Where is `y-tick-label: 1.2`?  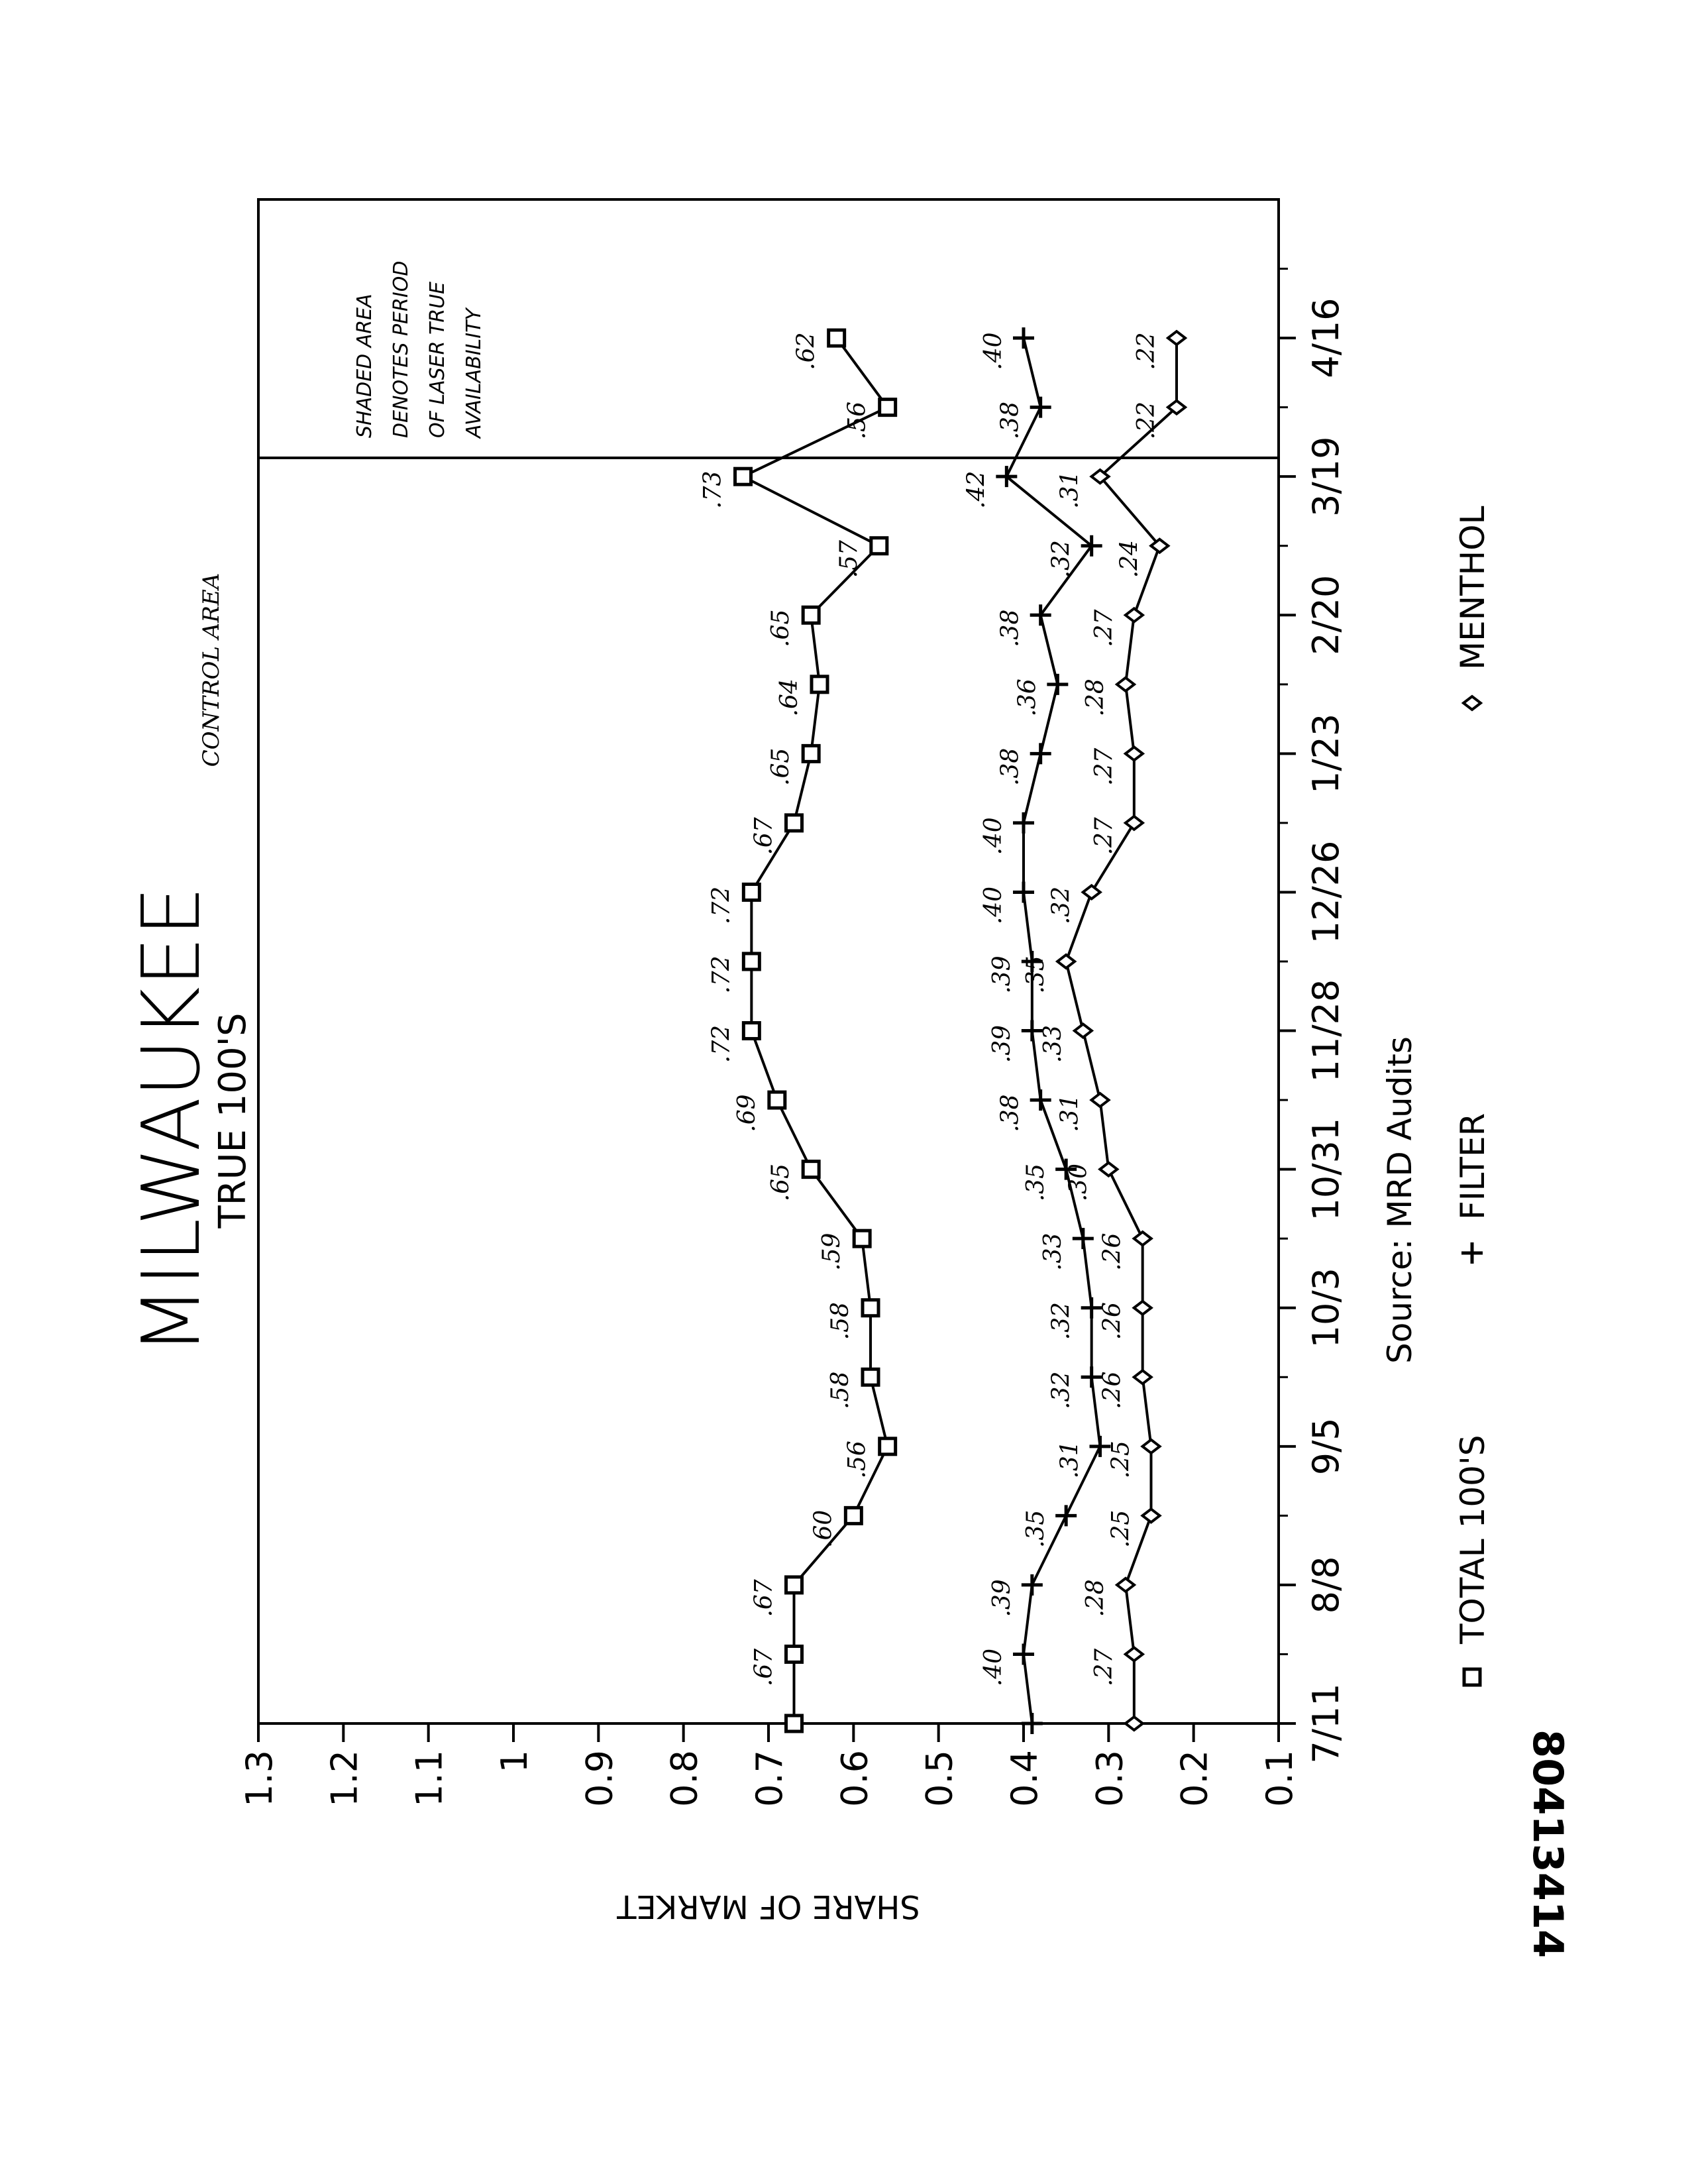 y-tick-label: 1.2 is located at coordinates (344, 1778).